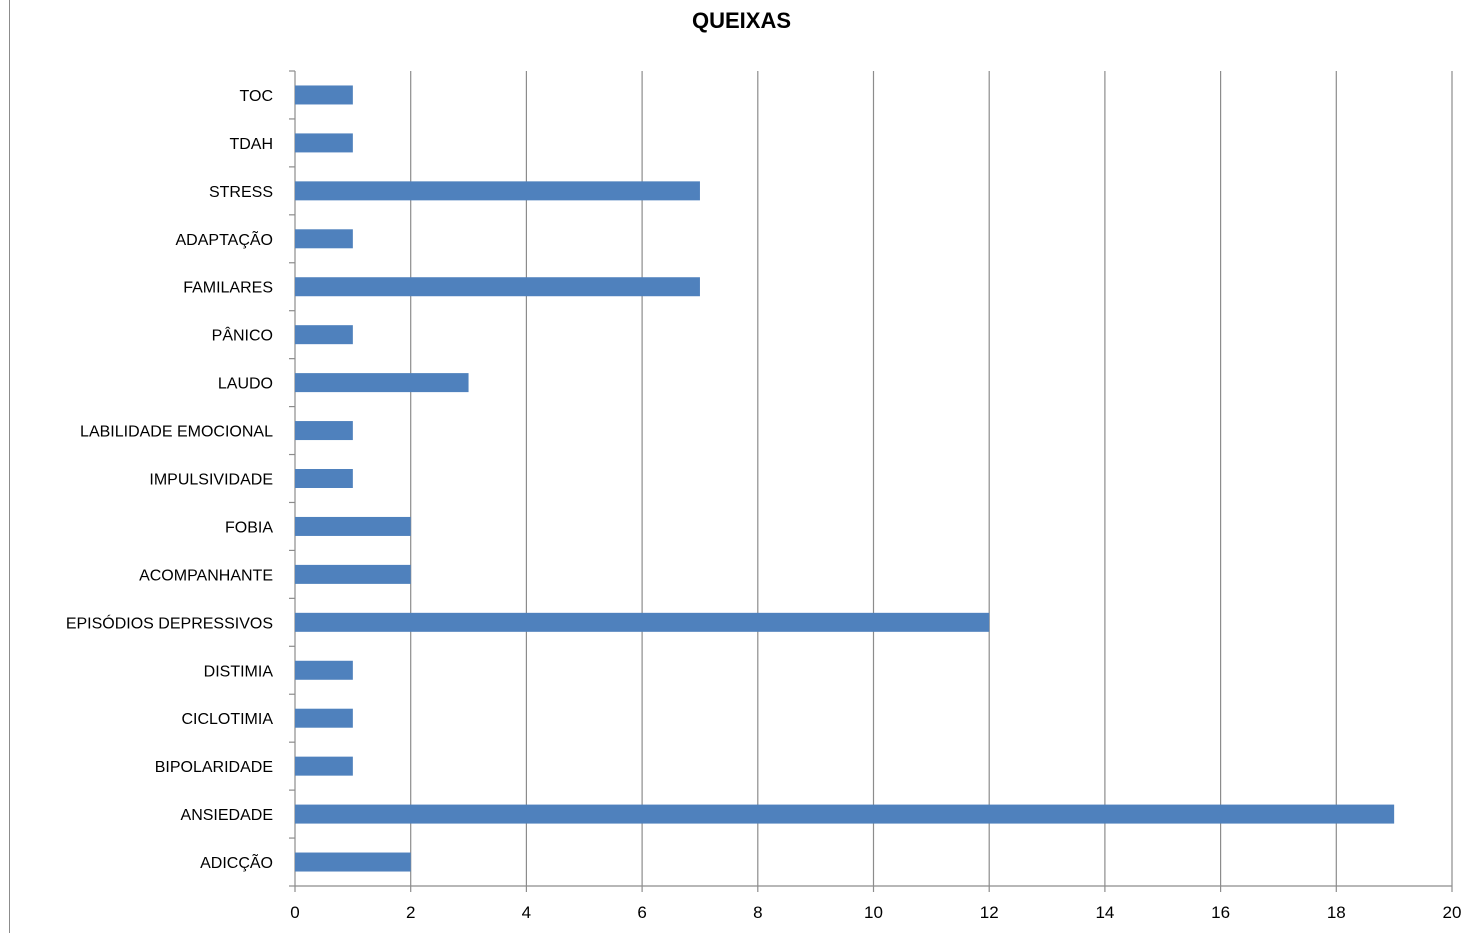 Image resolution: width=1483 pixels, height=933 pixels. I want to click on category-label: EPISÓDIOS DEPRESSIVOS, so click(169, 622).